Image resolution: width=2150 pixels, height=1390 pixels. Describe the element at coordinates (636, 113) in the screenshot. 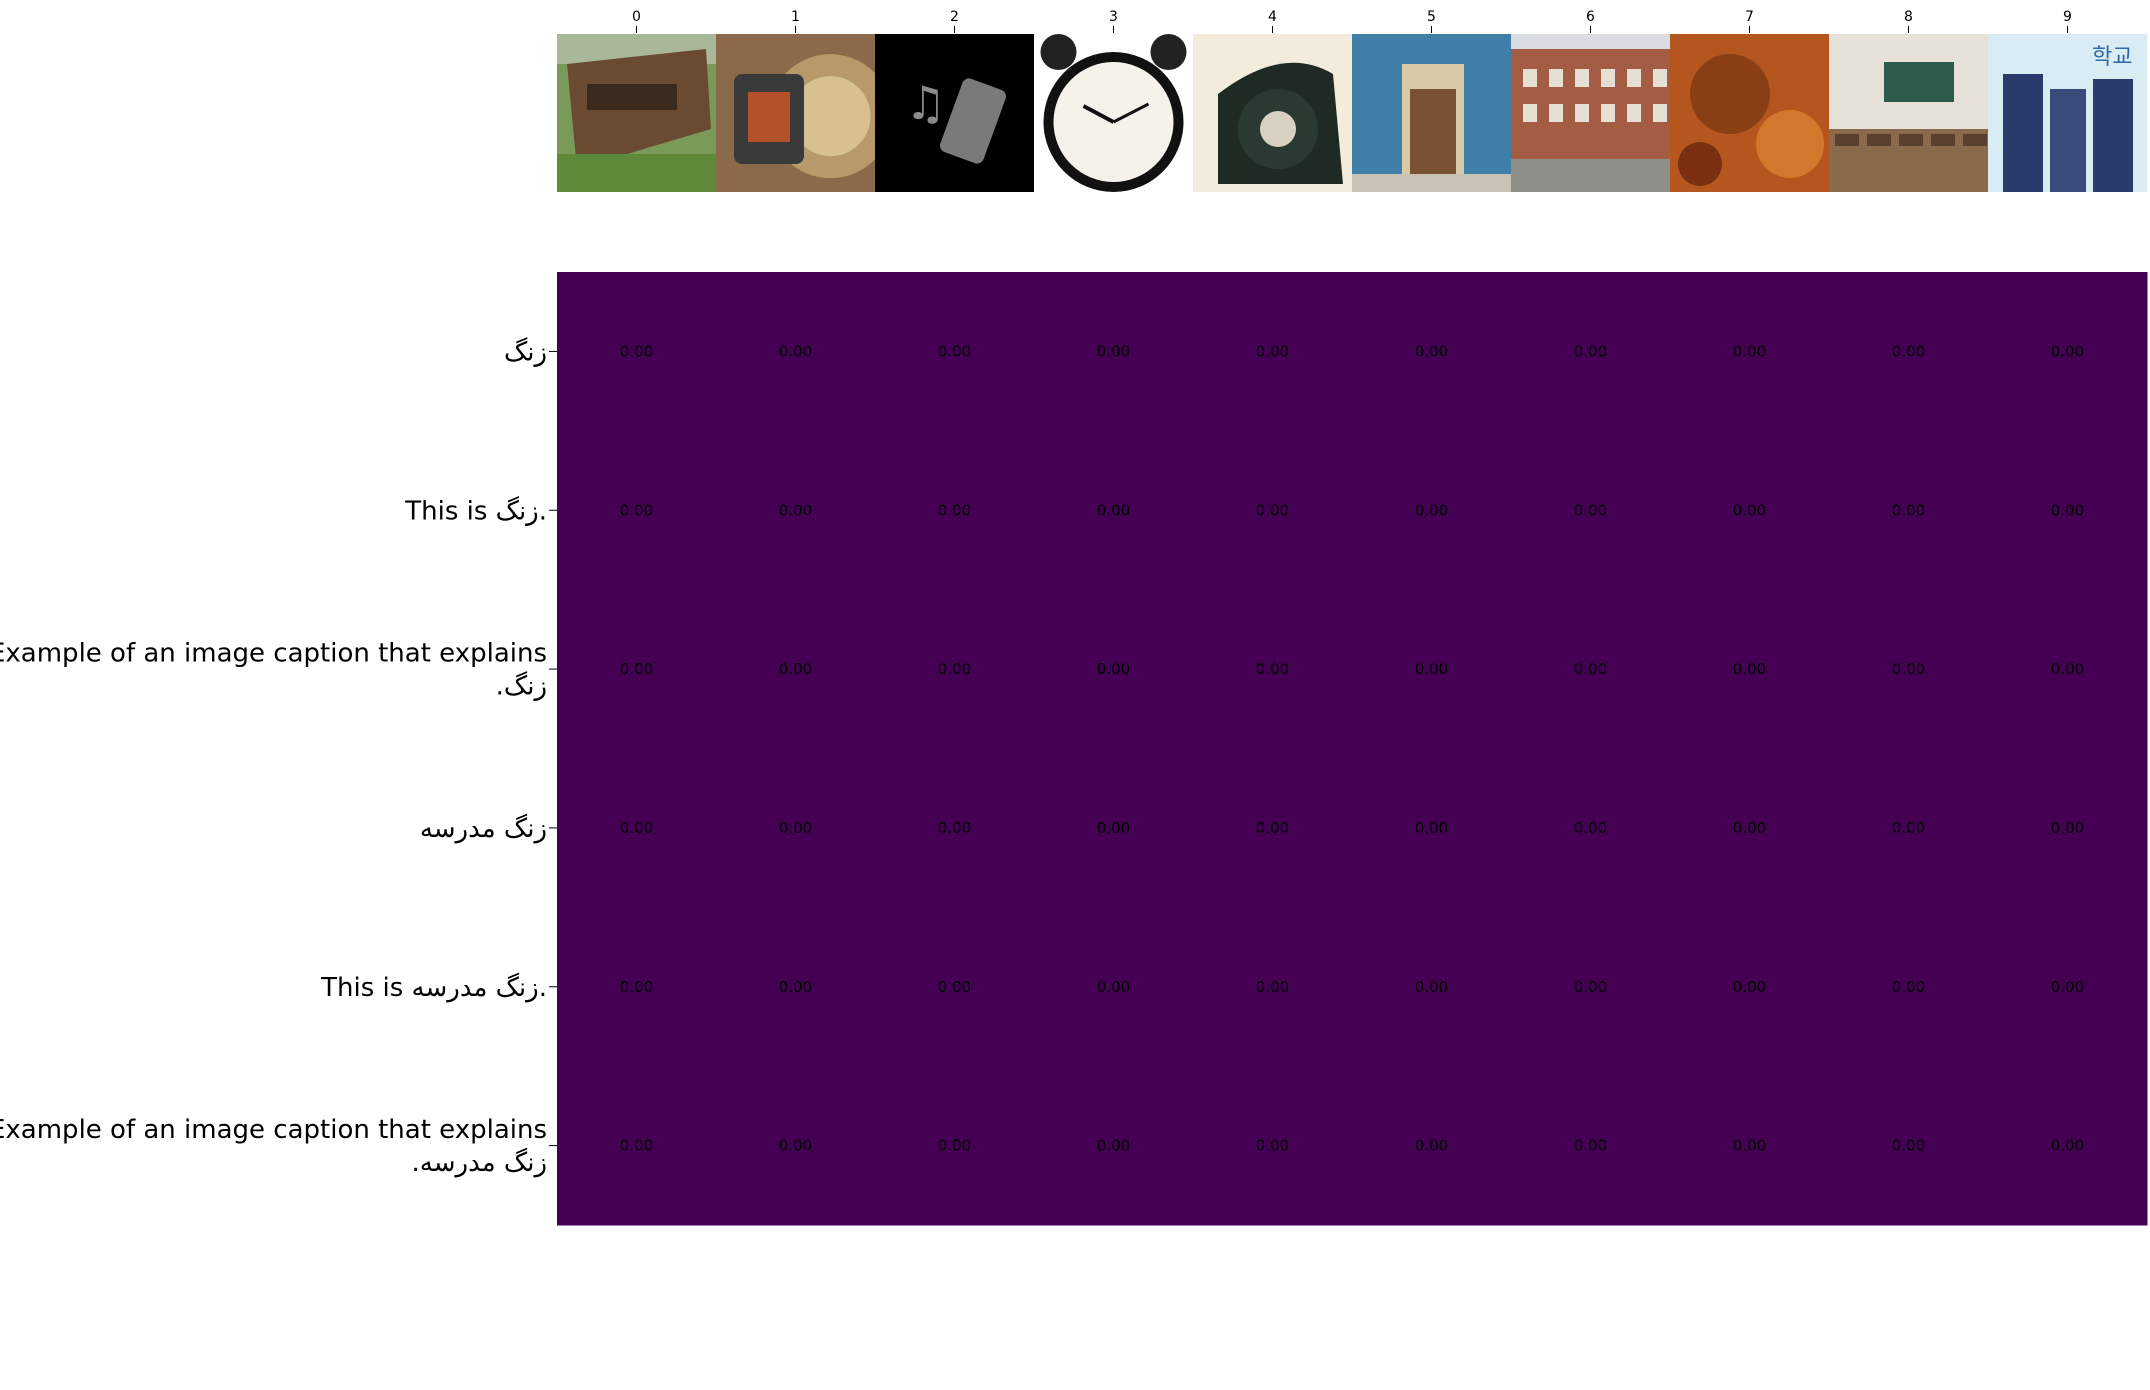

I see `thumbnail-rusty-abandoned-railway-carriage` at that location.